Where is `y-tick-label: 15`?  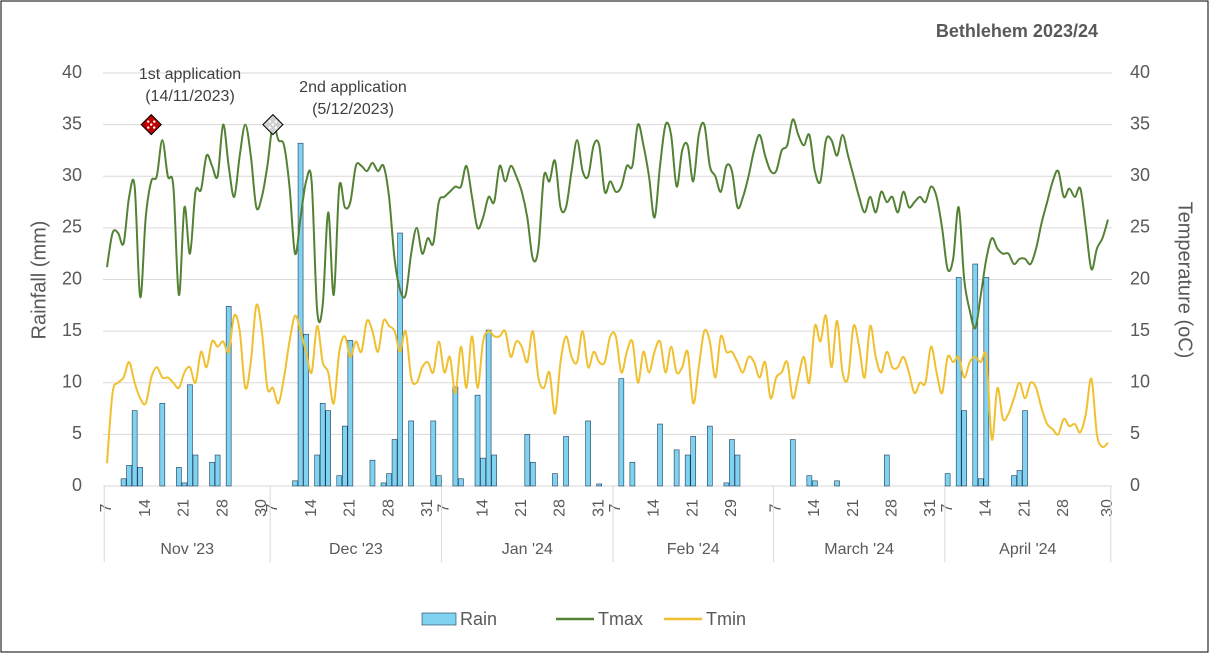
y-tick-label: 15 is located at coordinates (72, 330).